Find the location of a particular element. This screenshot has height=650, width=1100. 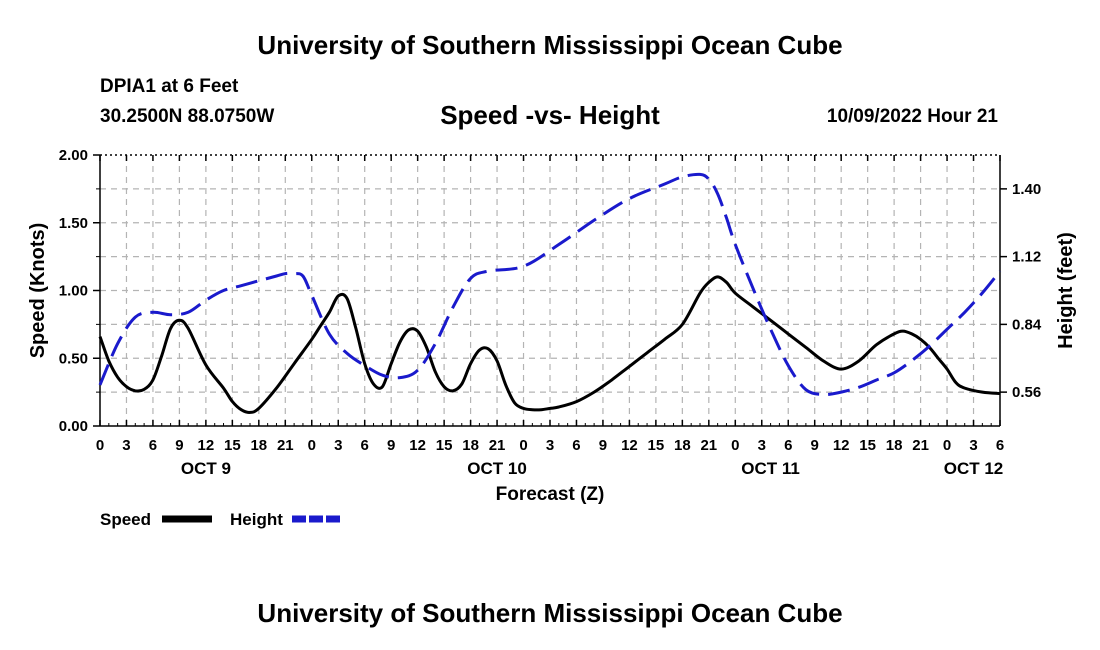

y2-tick-label: 1.12 is located at coordinates (1026, 257).